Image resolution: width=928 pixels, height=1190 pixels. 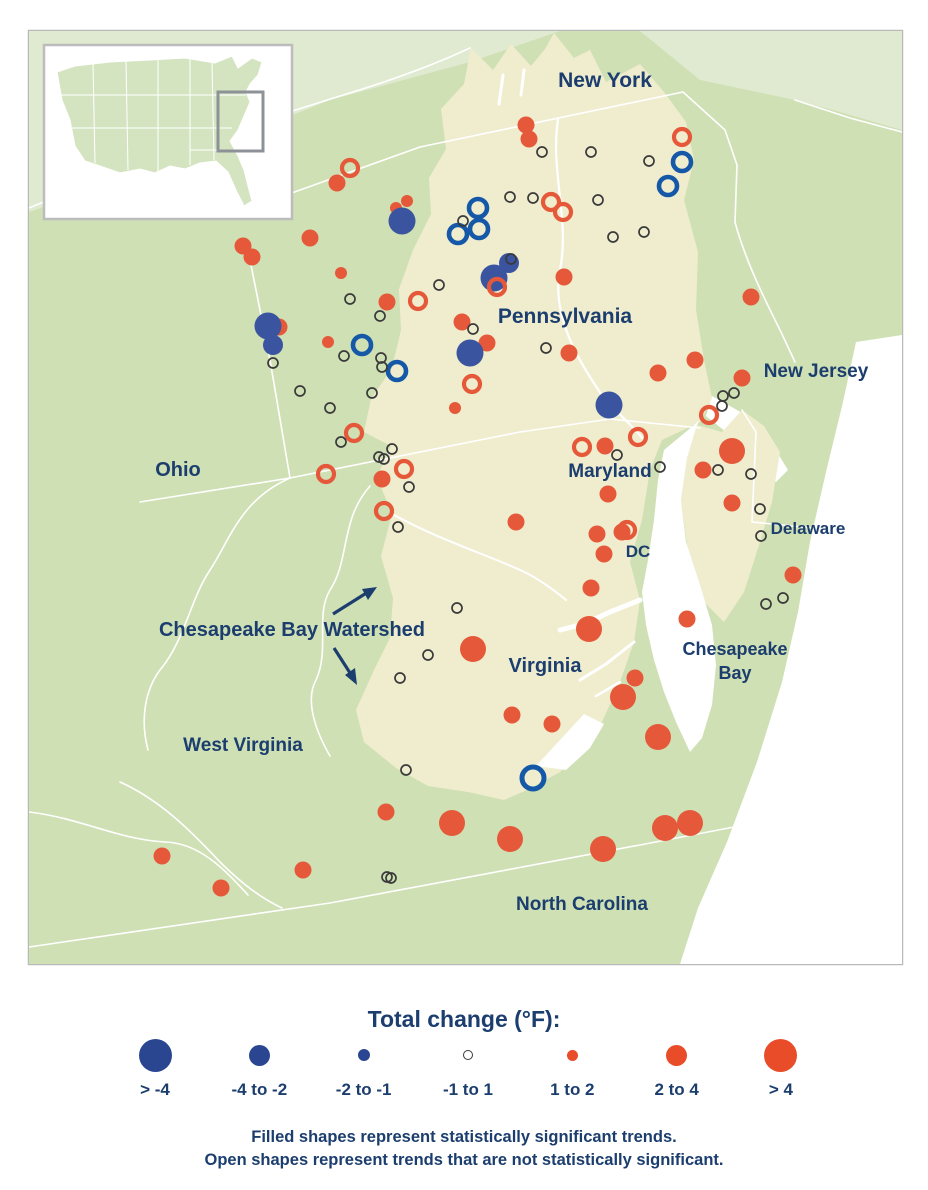 What do you see at coordinates (354, 601) in the screenshot?
I see `watershed-arrow-upper` at bounding box center [354, 601].